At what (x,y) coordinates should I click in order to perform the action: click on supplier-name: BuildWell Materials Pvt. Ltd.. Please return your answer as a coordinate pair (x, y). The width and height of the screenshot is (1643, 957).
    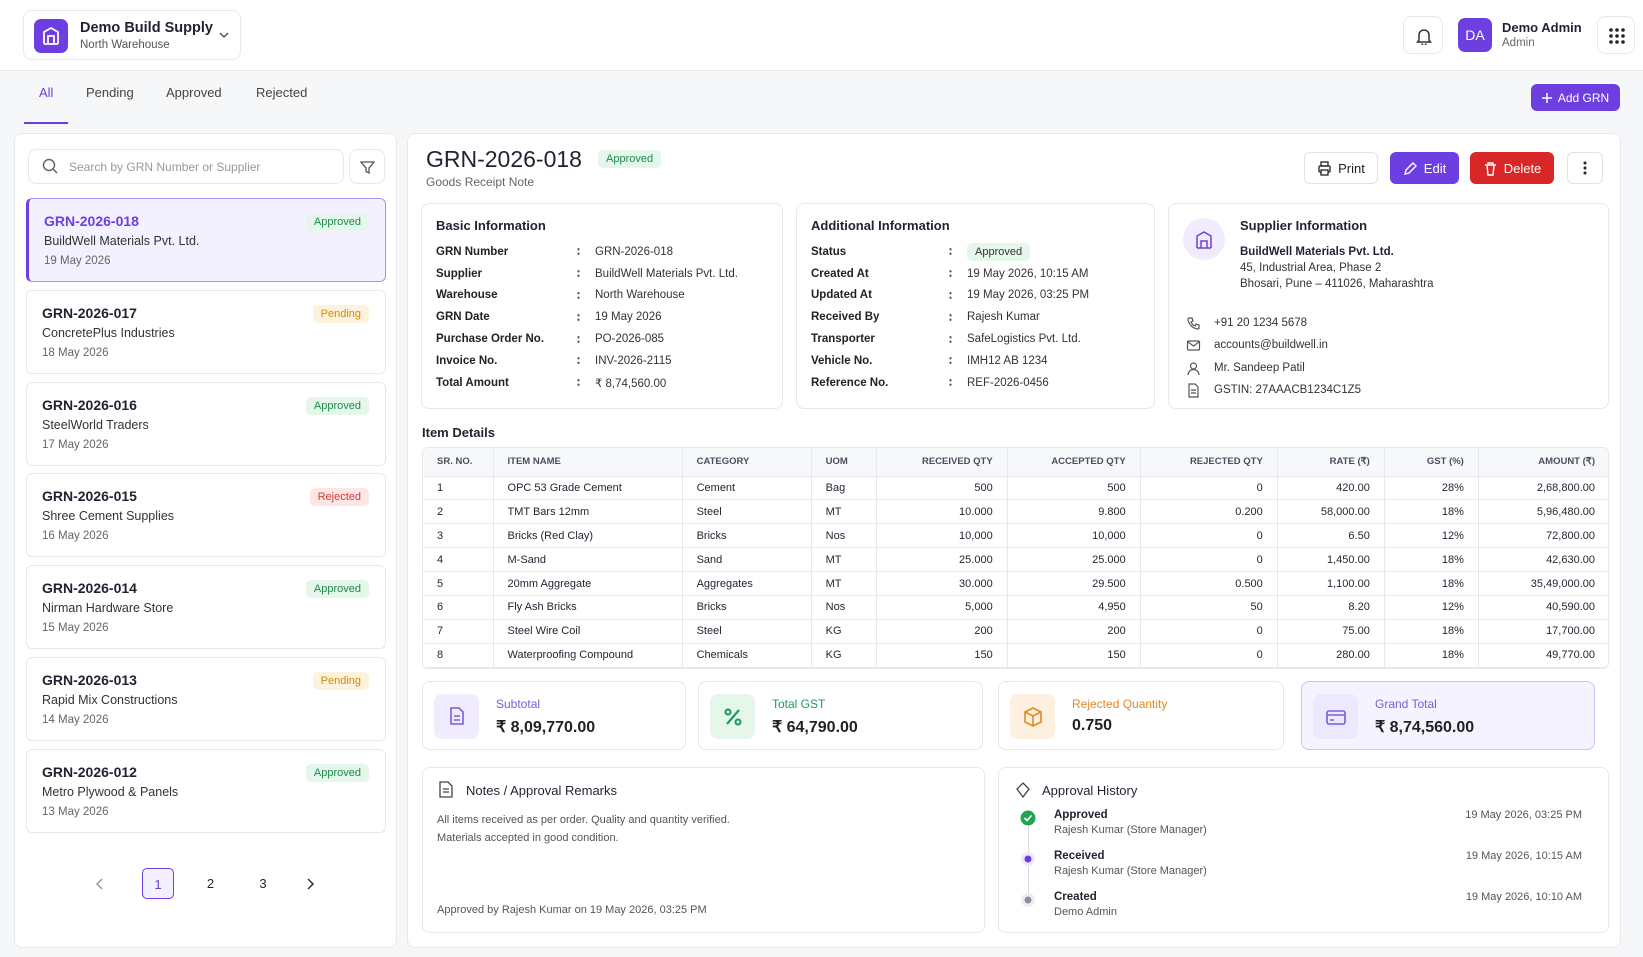
    Looking at the image, I should click on (1317, 252).